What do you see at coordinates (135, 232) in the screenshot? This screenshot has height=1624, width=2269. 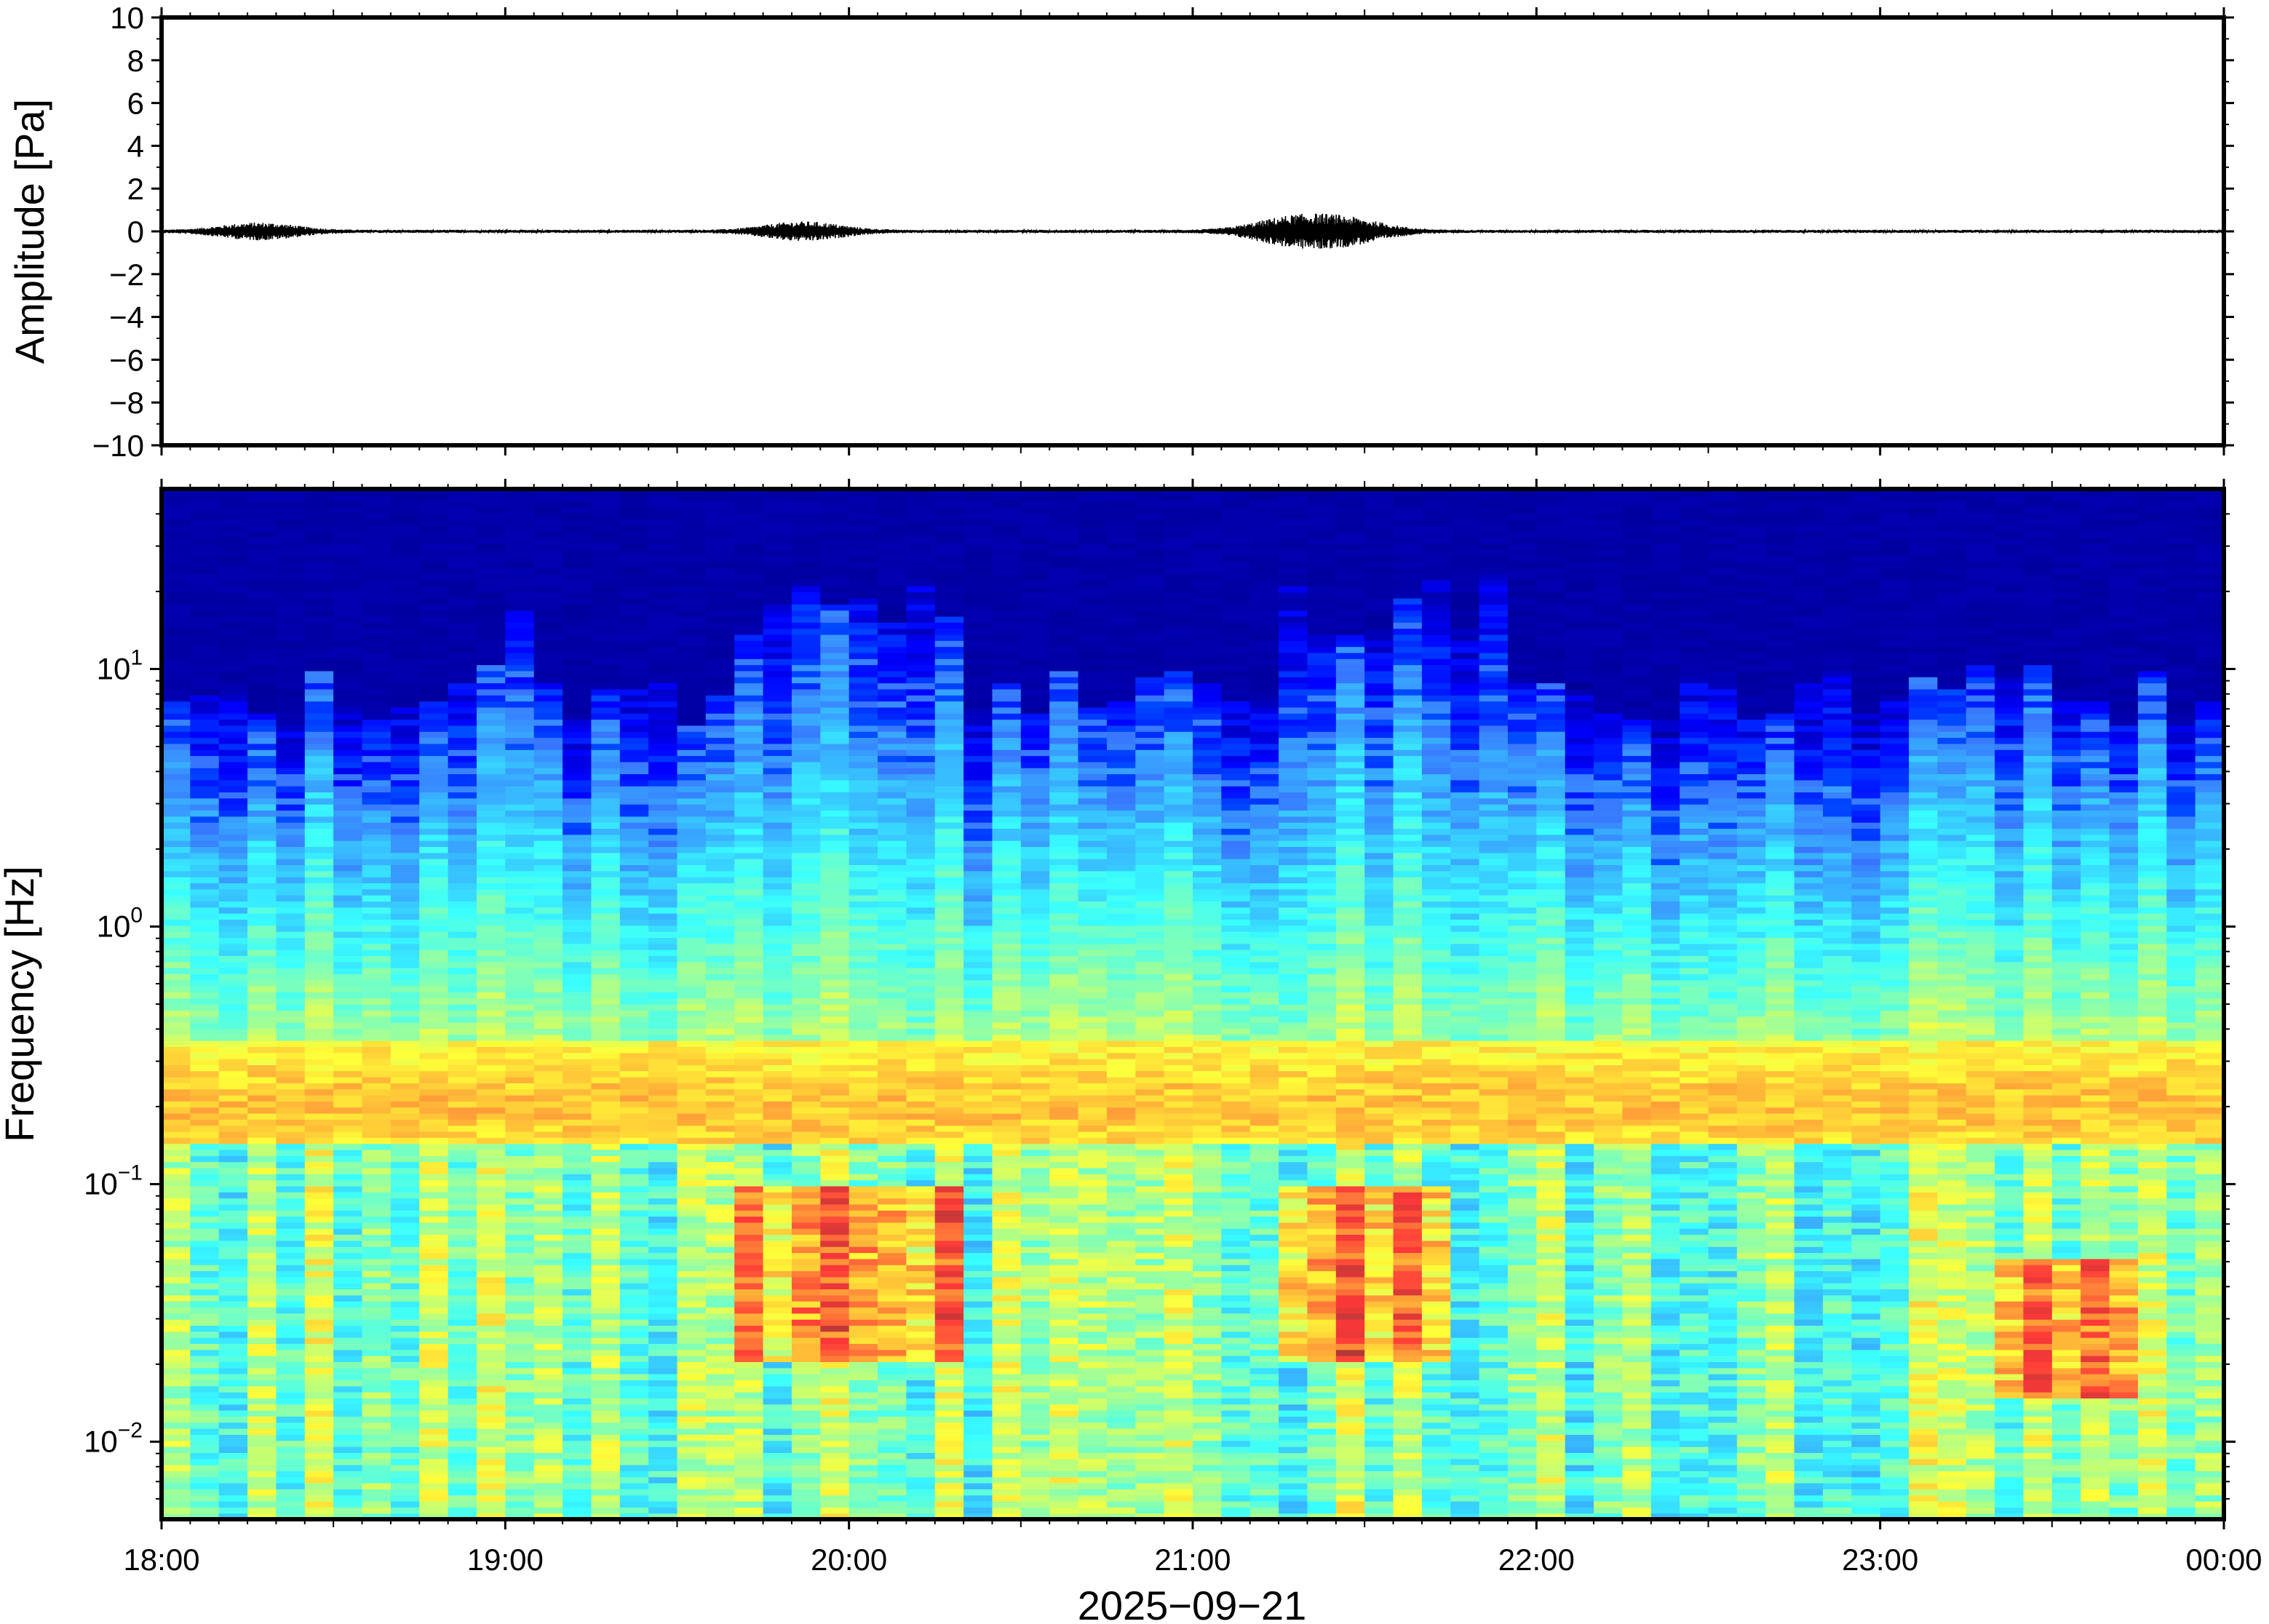 I see `waveform-y-tick-label: 0` at bounding box center [135, 232].